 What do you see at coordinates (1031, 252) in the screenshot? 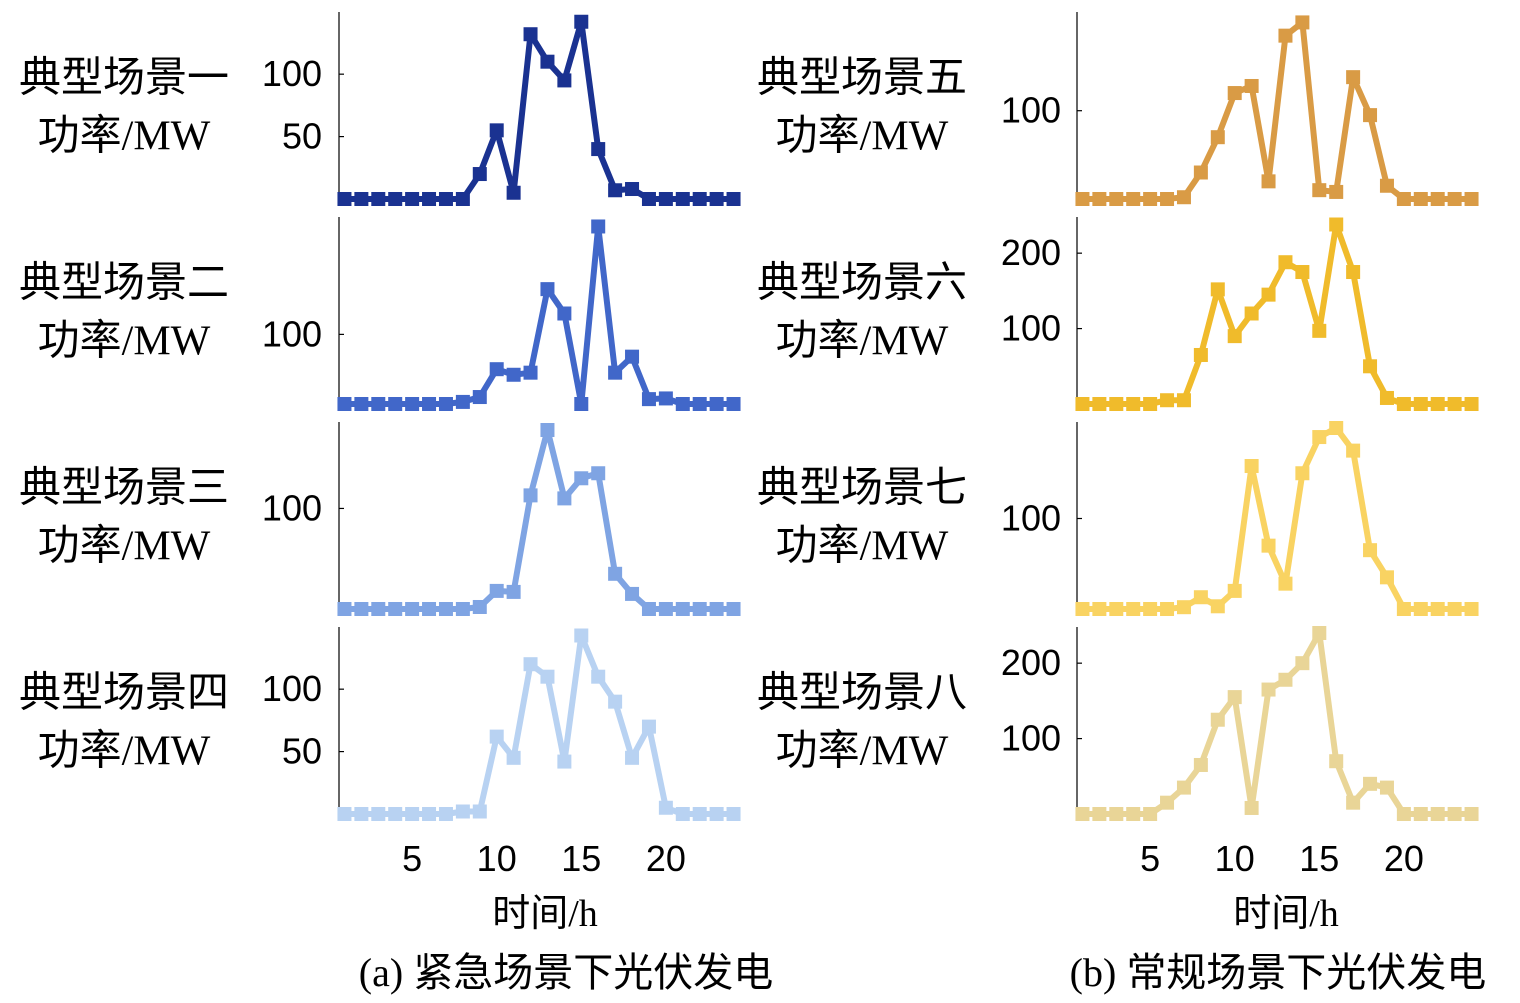
I see `y-tick-label: 200` at bounding box center [1031, 252].